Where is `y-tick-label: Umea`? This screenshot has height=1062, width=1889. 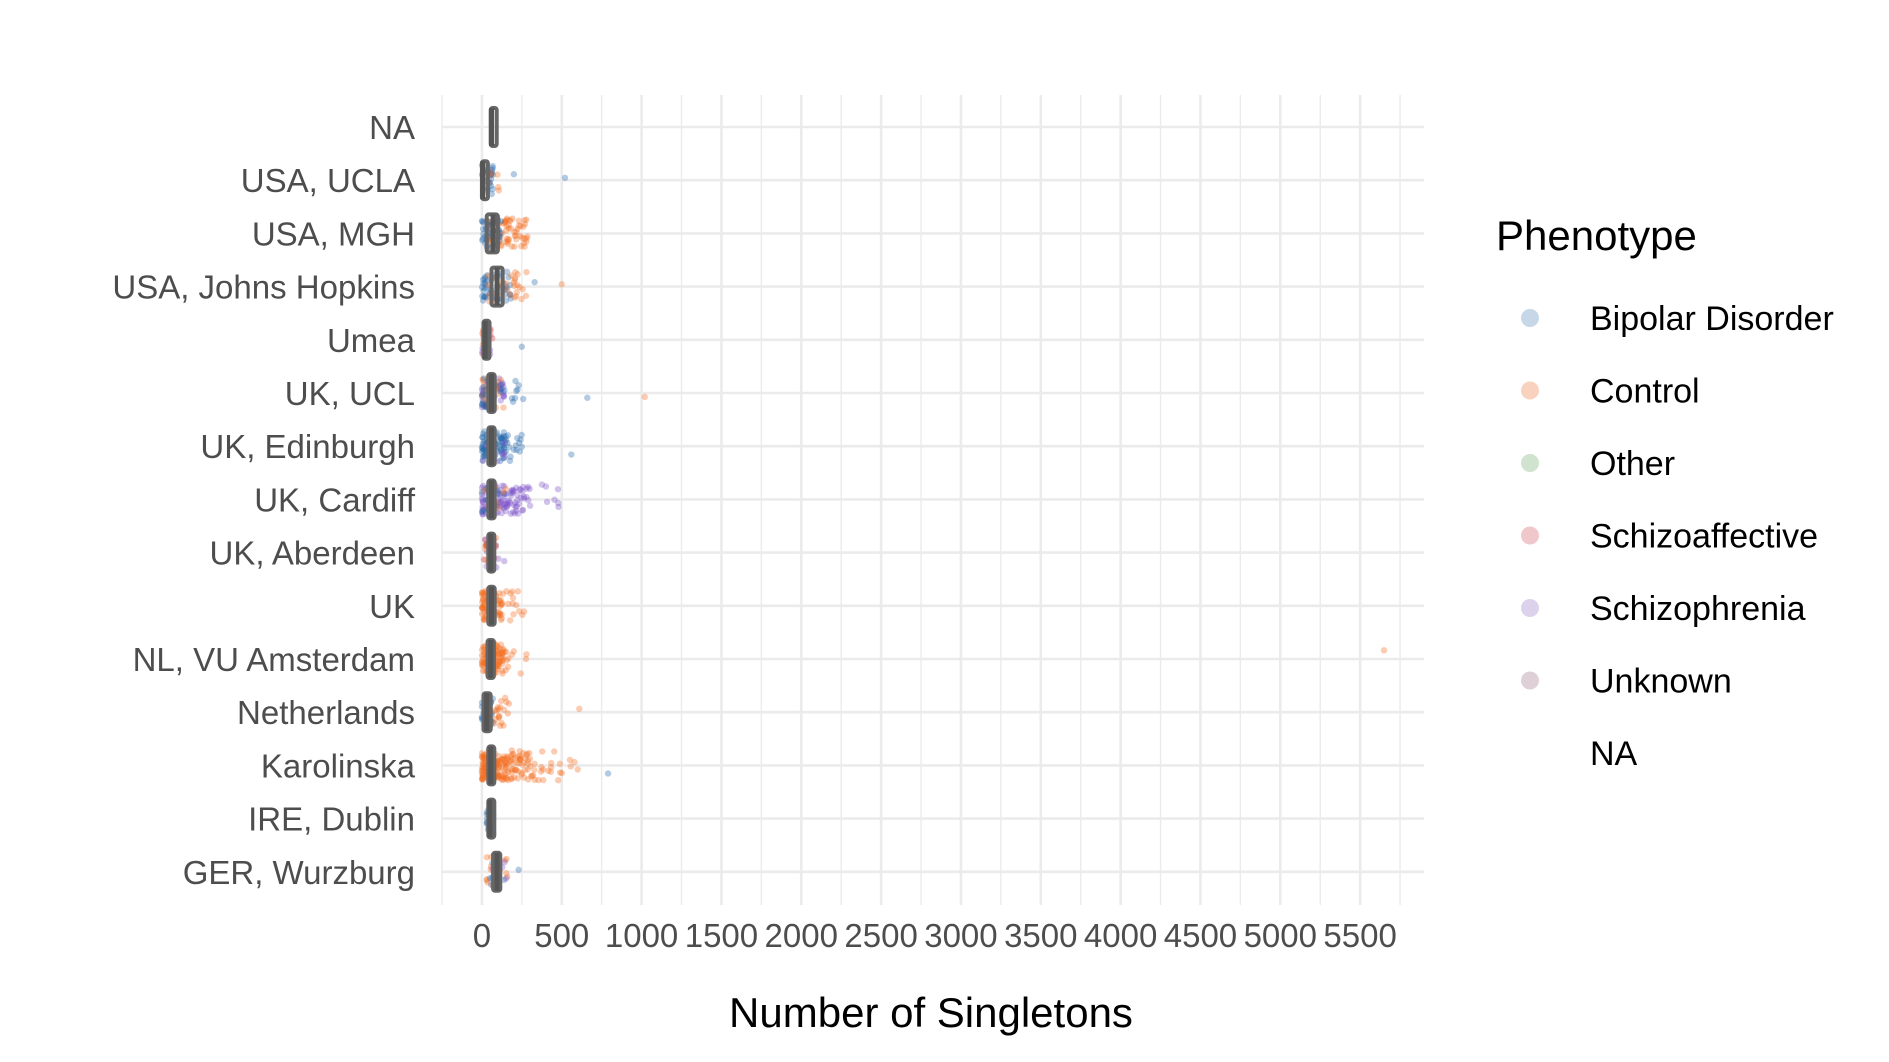 y-tick-label: Umea is located at coordinates (371, 340).